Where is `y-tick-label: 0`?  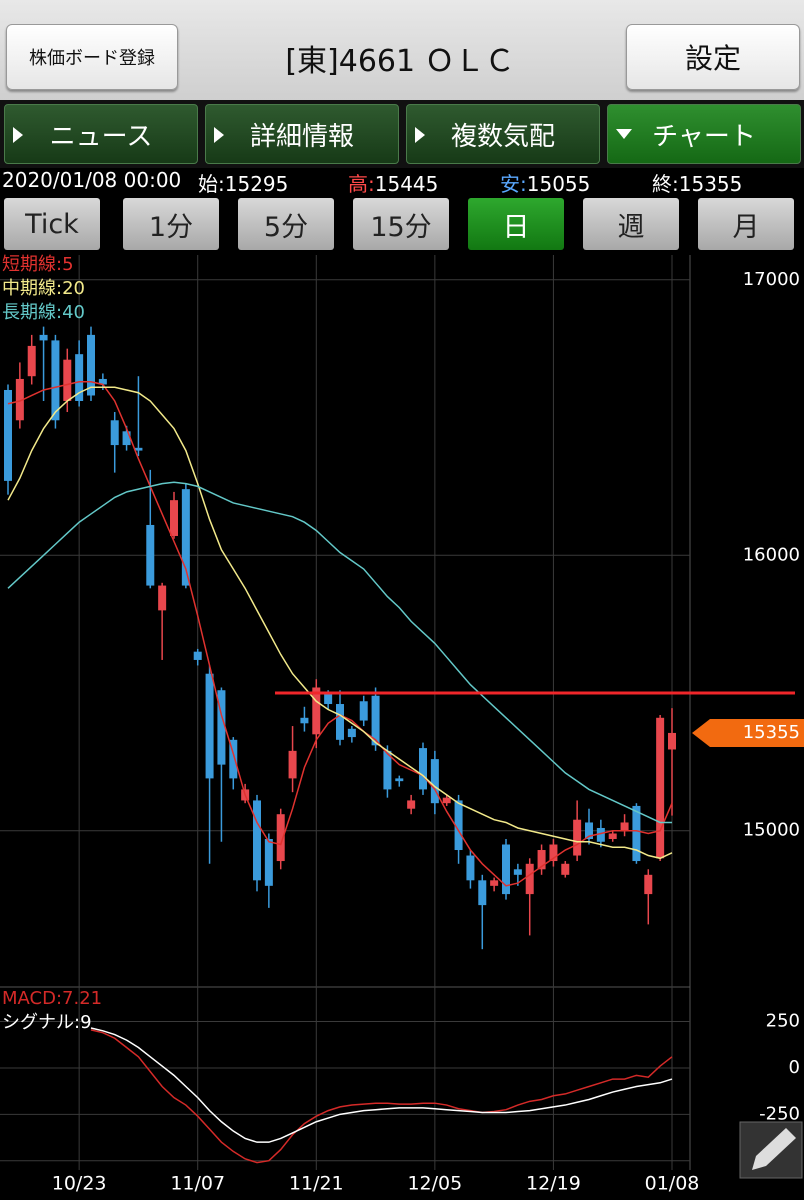 y-tick-label: 0 is located at coordinates (794, 1067).